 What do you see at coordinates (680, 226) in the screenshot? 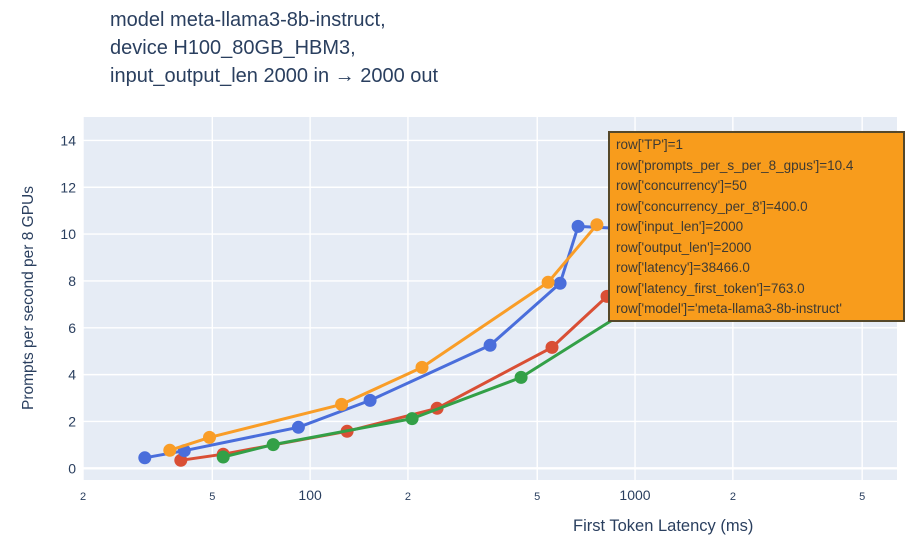
I see `tooltip-row: row['input_len']=2000` at bounding box center [680, 226].